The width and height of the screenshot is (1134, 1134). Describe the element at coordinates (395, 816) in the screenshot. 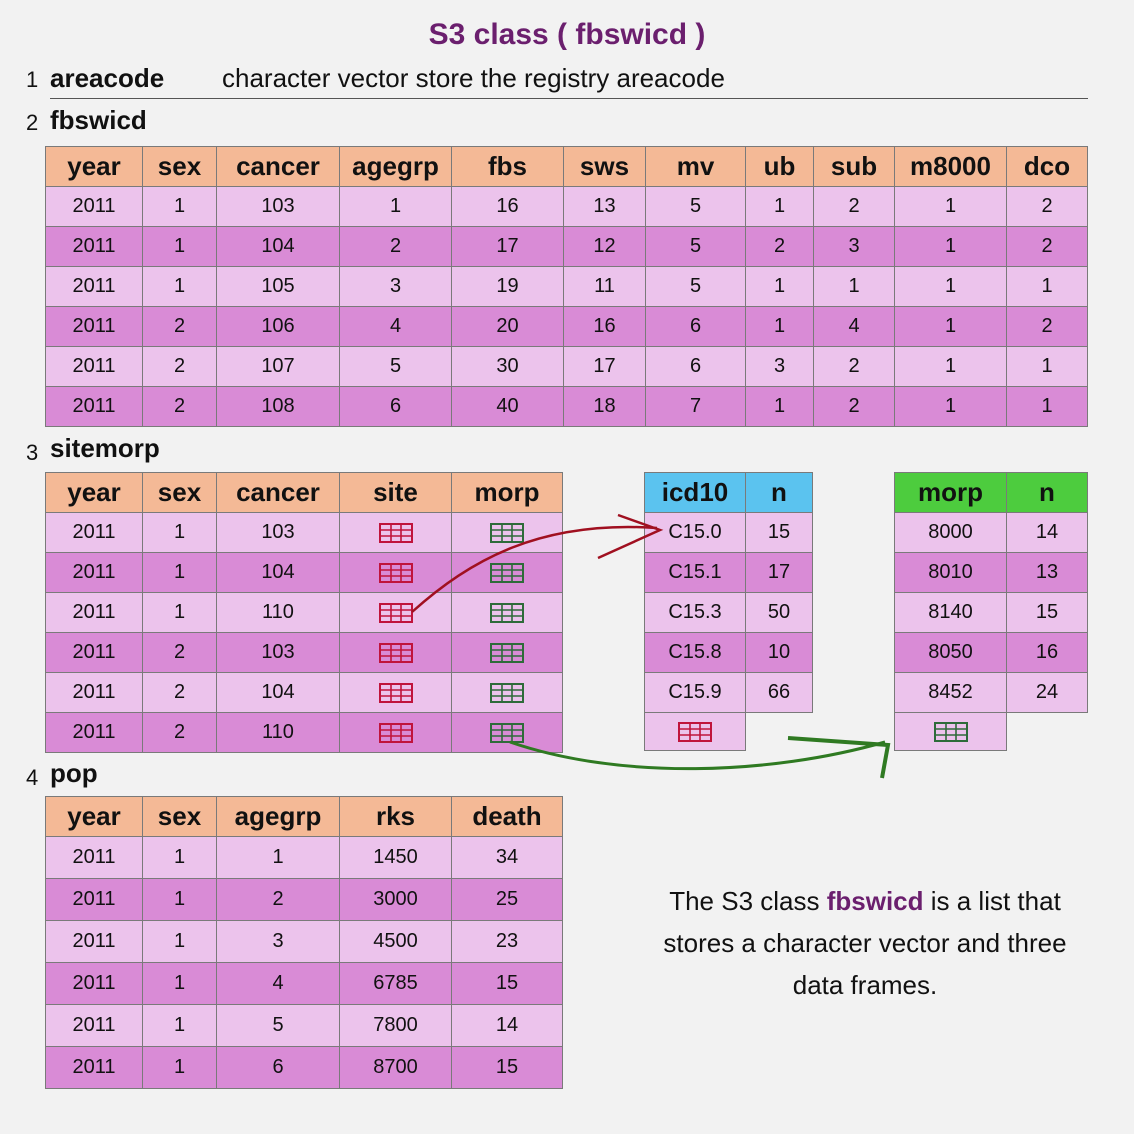

I see `column-header: rks` at that location.